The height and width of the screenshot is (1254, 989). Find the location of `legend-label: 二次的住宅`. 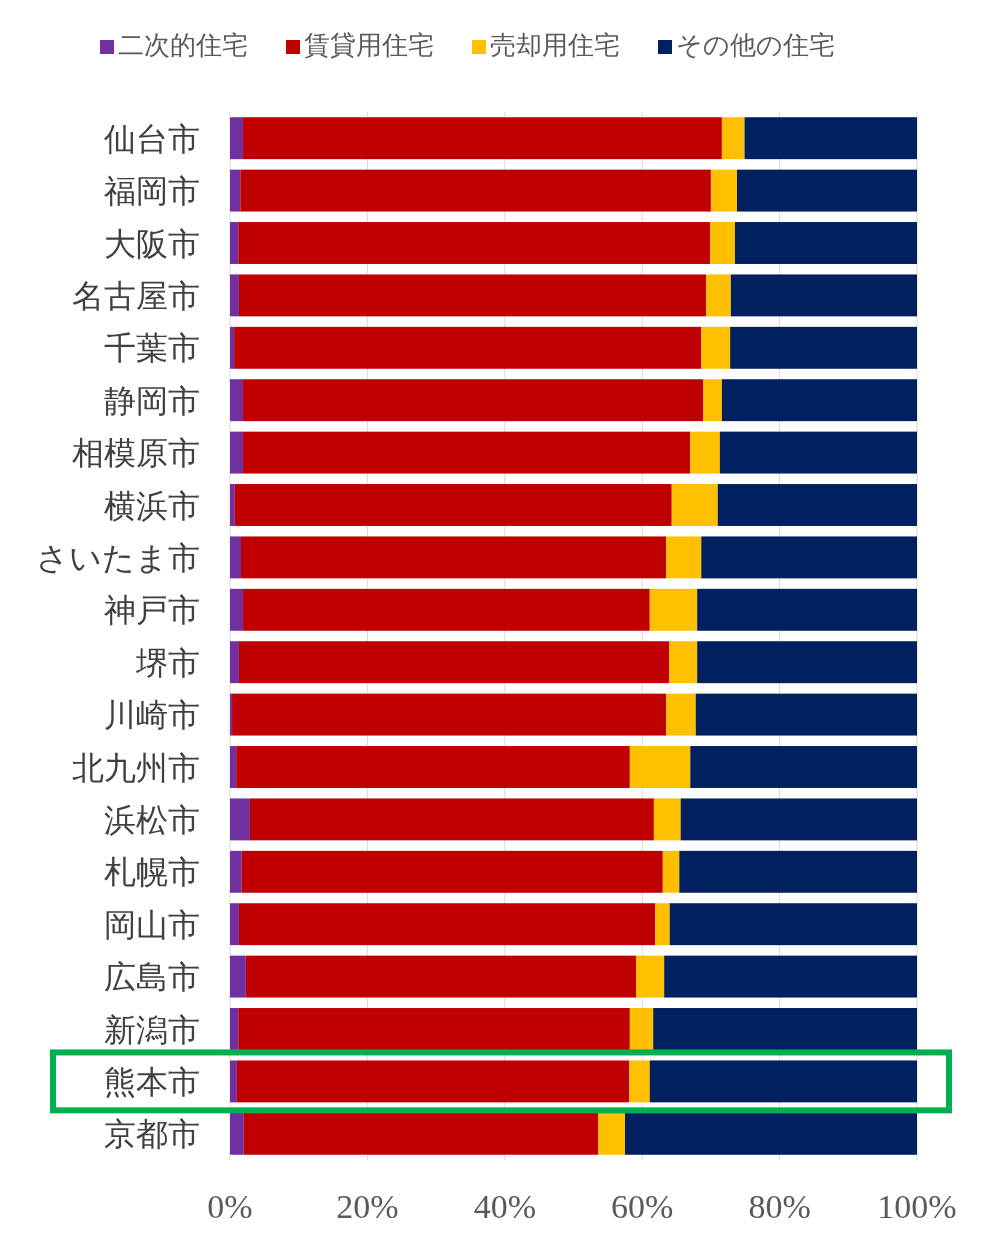

legend-label: 二次的住宅 is located at coordinates (183, 45).